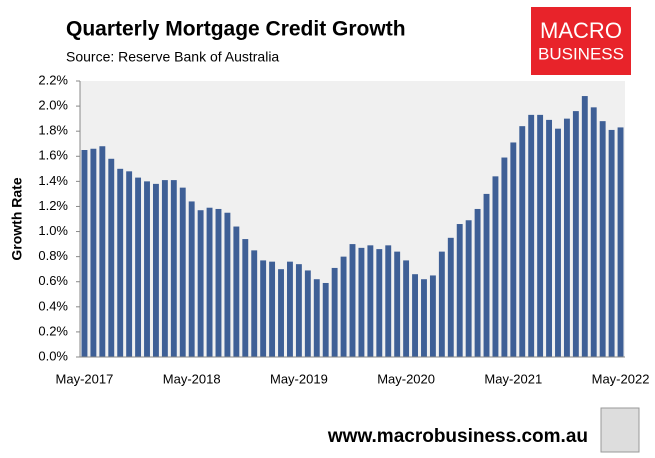  What do you see at coordinates (53, 255) in the screenshot?
I see `y-tick-label: 0.8%` at bounding box center [53, 255].